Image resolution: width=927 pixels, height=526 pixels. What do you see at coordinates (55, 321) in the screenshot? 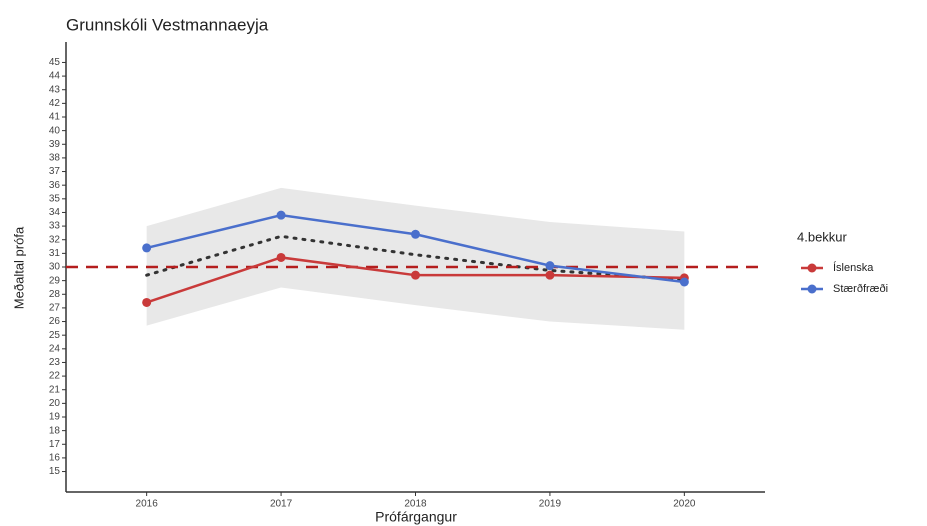
I see `y-tick-label: 26` at bounding box center [55, 321].